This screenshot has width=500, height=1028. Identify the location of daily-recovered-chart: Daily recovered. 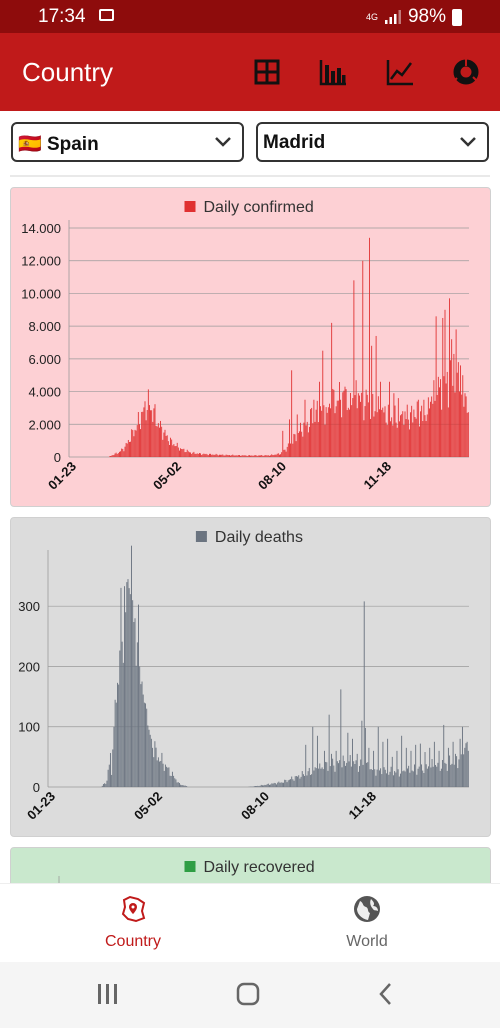
(186, 873).